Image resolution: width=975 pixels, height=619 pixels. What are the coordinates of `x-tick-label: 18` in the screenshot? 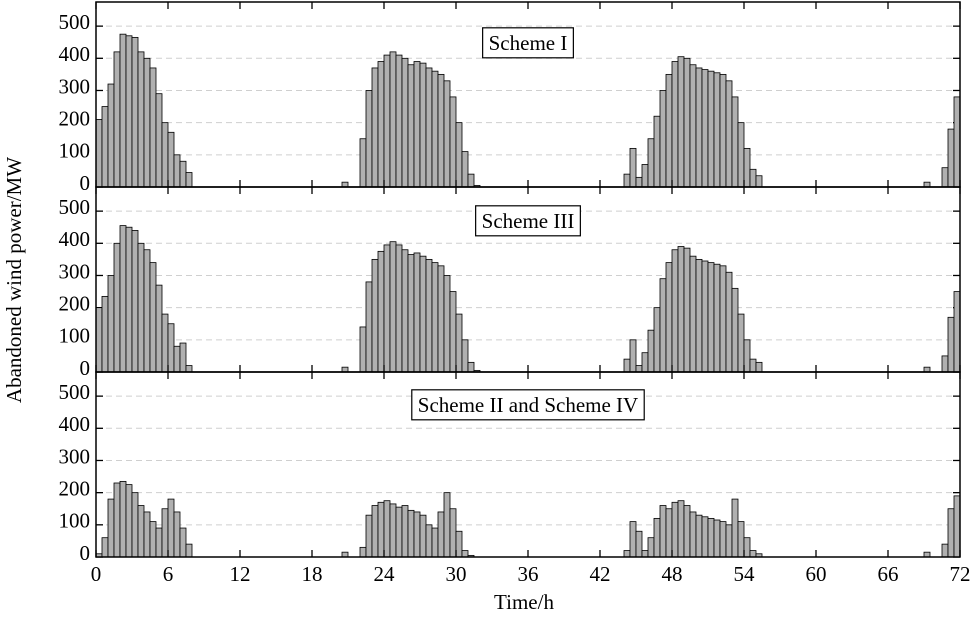 It's located at (312, 574).